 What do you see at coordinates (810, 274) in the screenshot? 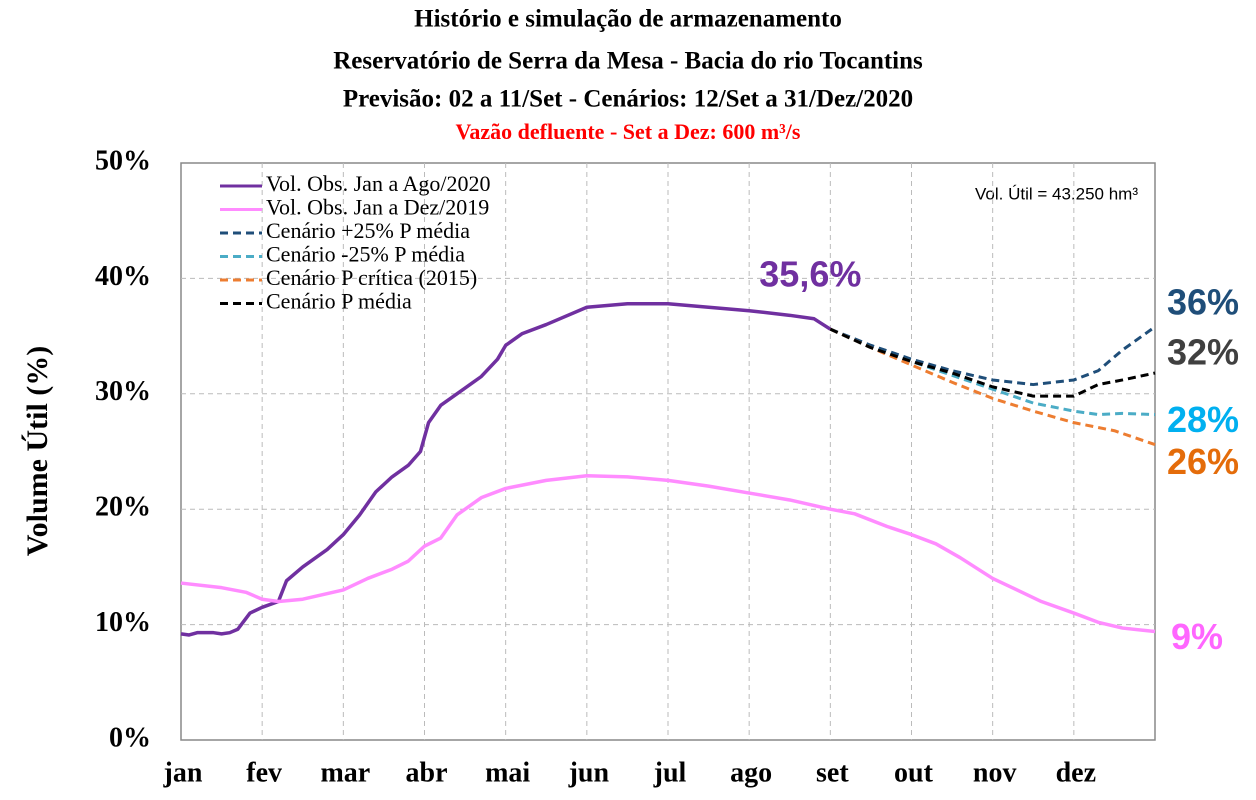
I see `end-label: 35,6%` at bounding box center [810, 274].